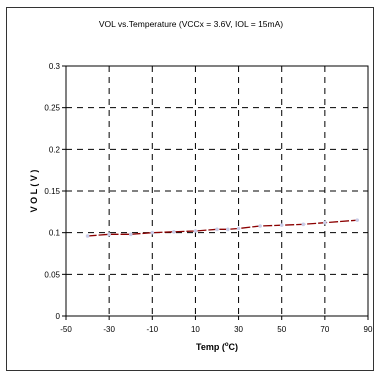 The height and width of the screenshot is (385, 382). I want to click on x-axis-label: Temp (oC), so click(217, 347).